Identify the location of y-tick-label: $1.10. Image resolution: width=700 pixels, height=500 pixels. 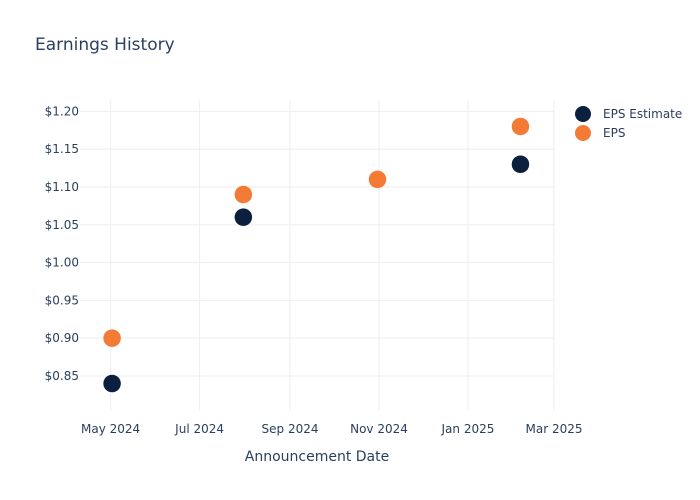
(62, 187).